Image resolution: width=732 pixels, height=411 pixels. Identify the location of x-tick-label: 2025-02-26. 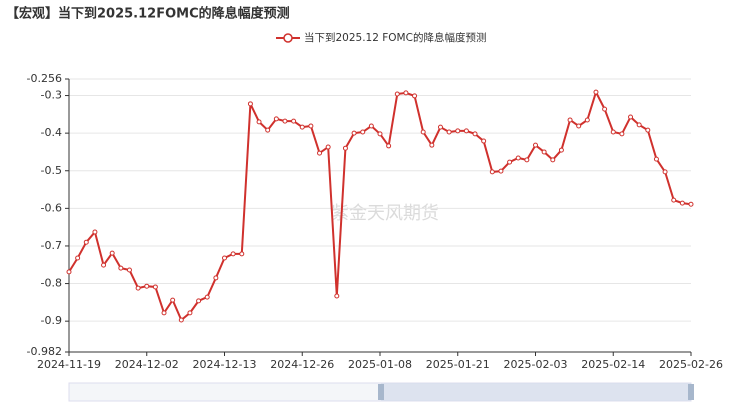
(691, 364).